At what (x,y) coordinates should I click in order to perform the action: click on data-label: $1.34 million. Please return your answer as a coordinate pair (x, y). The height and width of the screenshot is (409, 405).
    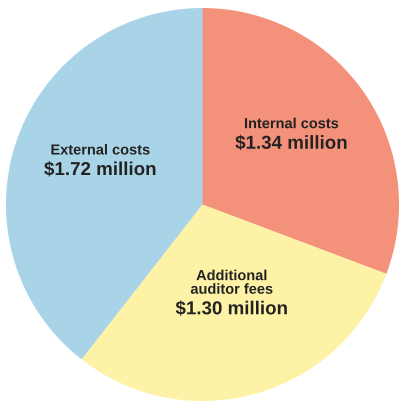
    Looking at the image, I should click on (291, 142).